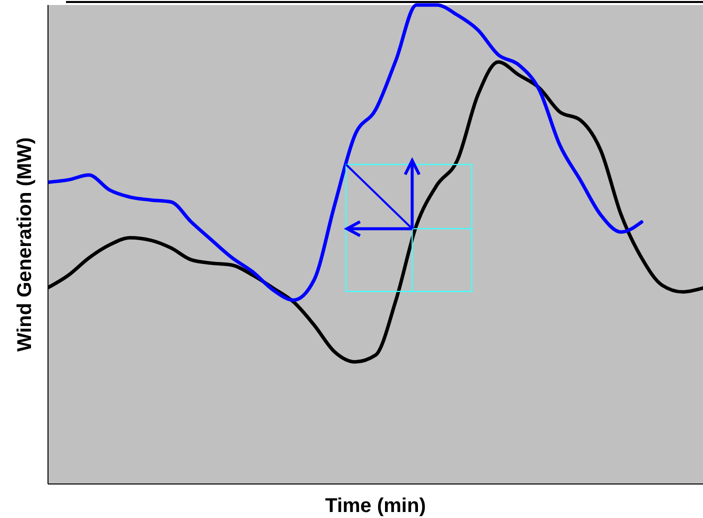 The image size is (703, 518). What do you see at coordinates (25, 244) in the screenshot?
I see `y-axis-title: Wind Generation (MW)` at bounding box center [25, 244].